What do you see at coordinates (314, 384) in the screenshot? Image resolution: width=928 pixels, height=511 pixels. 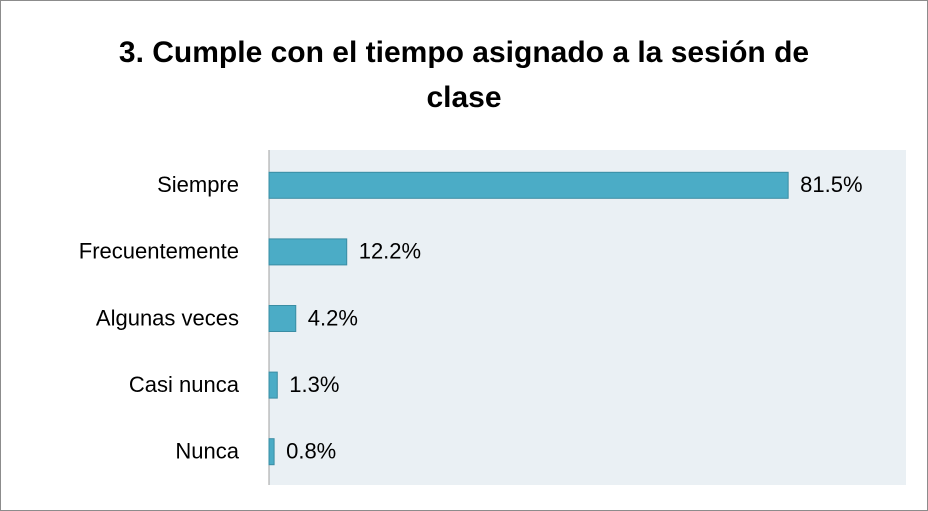 I see `data-label: 1.3%` at bounding box center [314, 384].